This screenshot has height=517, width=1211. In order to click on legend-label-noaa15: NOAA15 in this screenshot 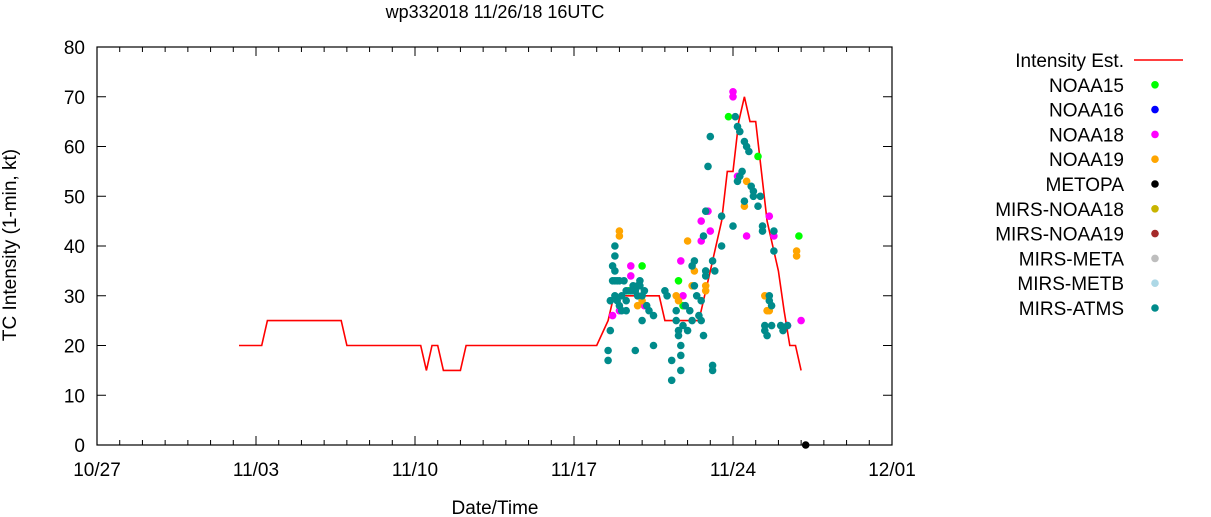, I will do `click(1086, 86)`.